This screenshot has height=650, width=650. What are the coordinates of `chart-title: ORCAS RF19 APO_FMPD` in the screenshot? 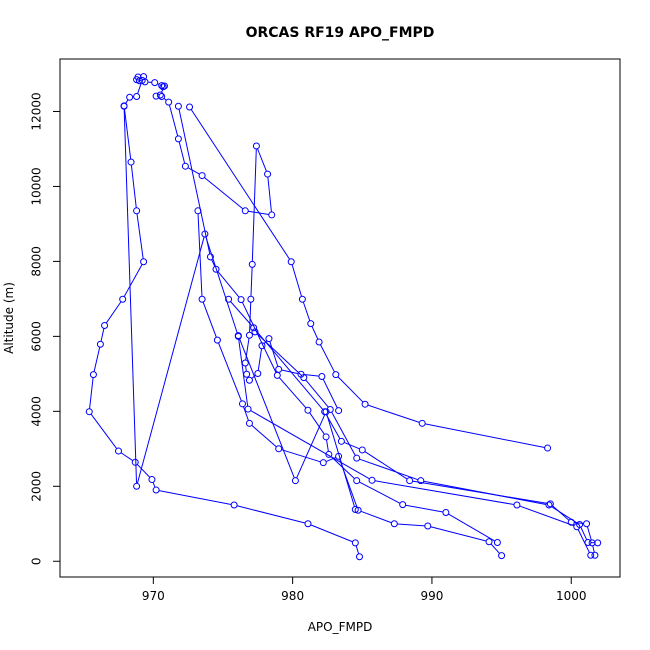 It's located at (340, 33).